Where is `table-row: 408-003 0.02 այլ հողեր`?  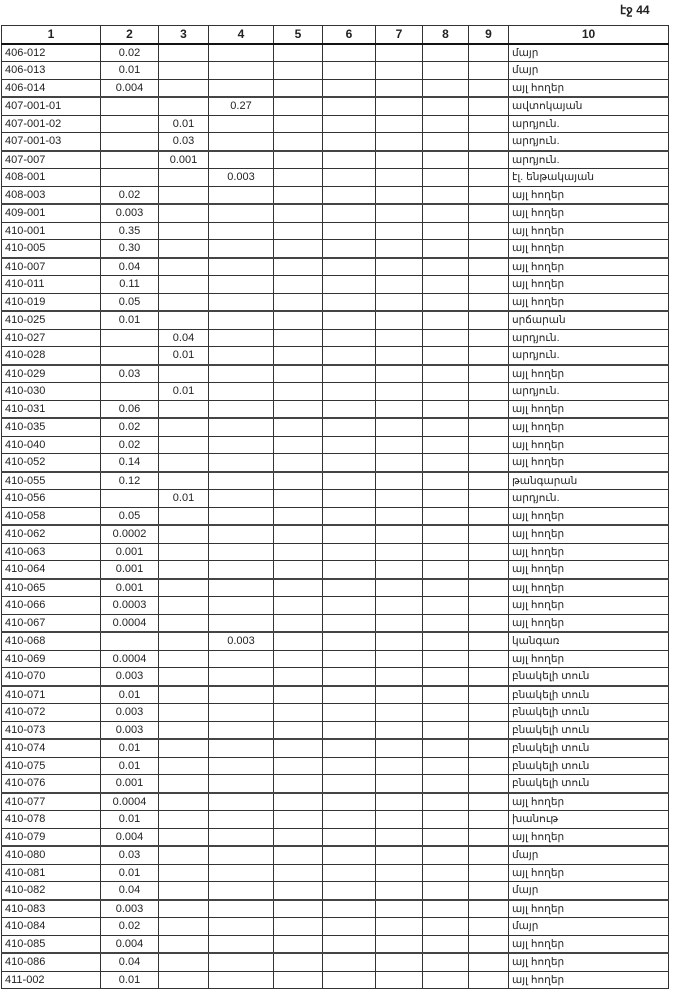 table-row: 408-003 0.02 այլ հողեր is located at coordinates (335, 195).